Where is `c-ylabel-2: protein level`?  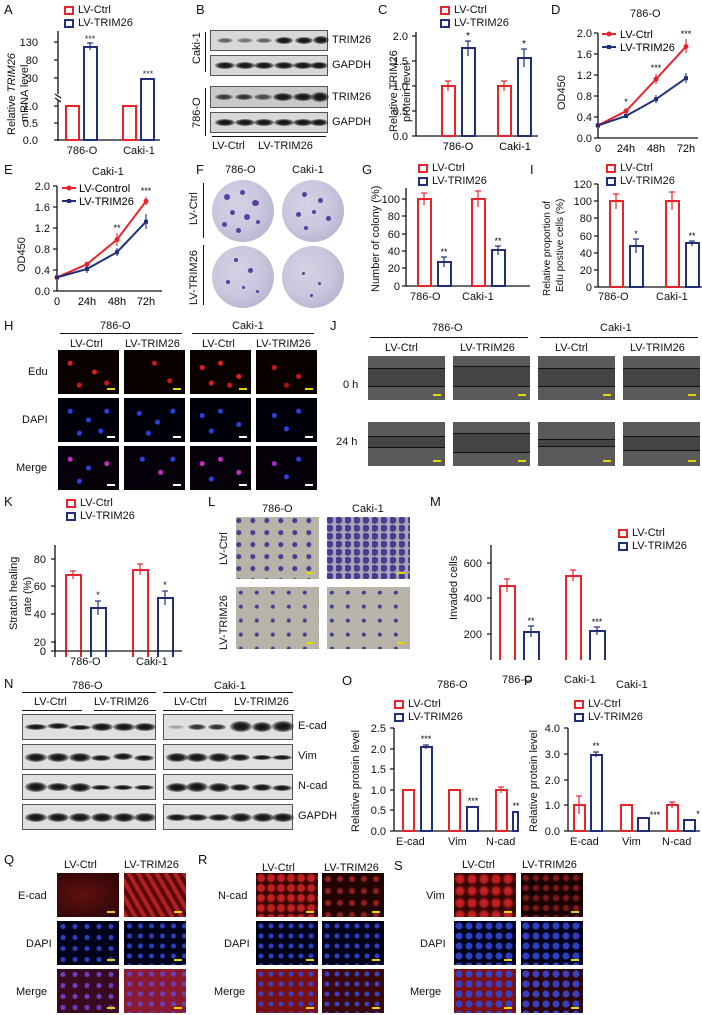 c-ylabel-2: protein level is located at coordinates (407, 92).